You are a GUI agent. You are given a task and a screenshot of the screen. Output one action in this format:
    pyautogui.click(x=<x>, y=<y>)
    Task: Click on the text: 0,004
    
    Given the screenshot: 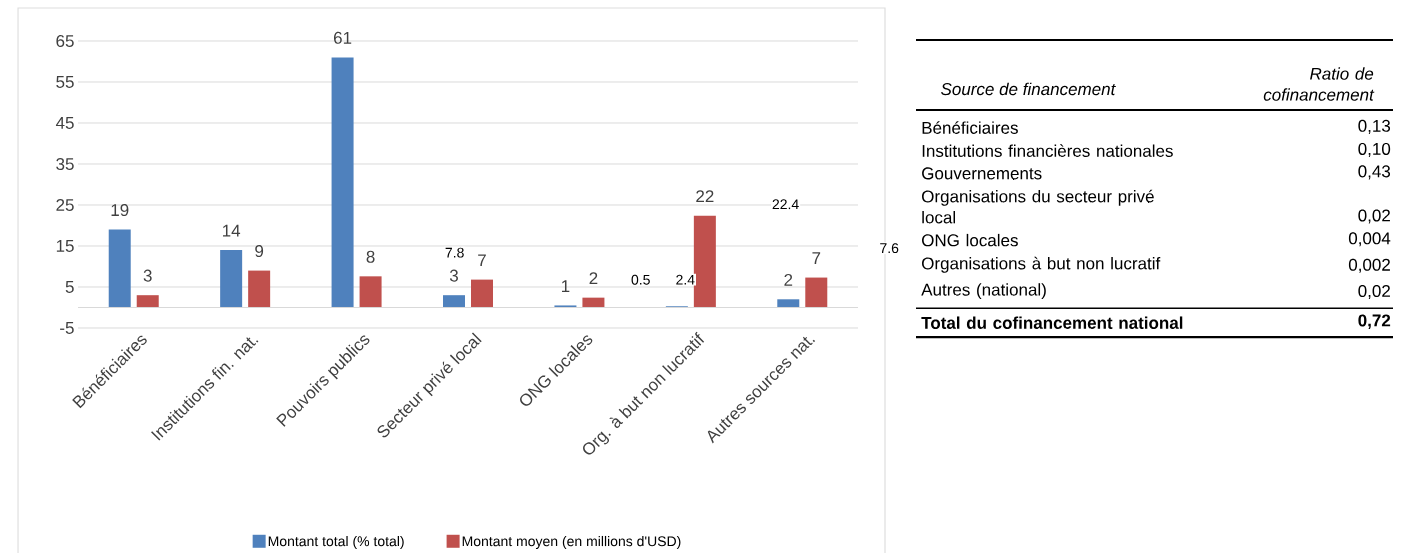 What is the action you would take?
    pyautogui.click(x=1369, y=239)
    